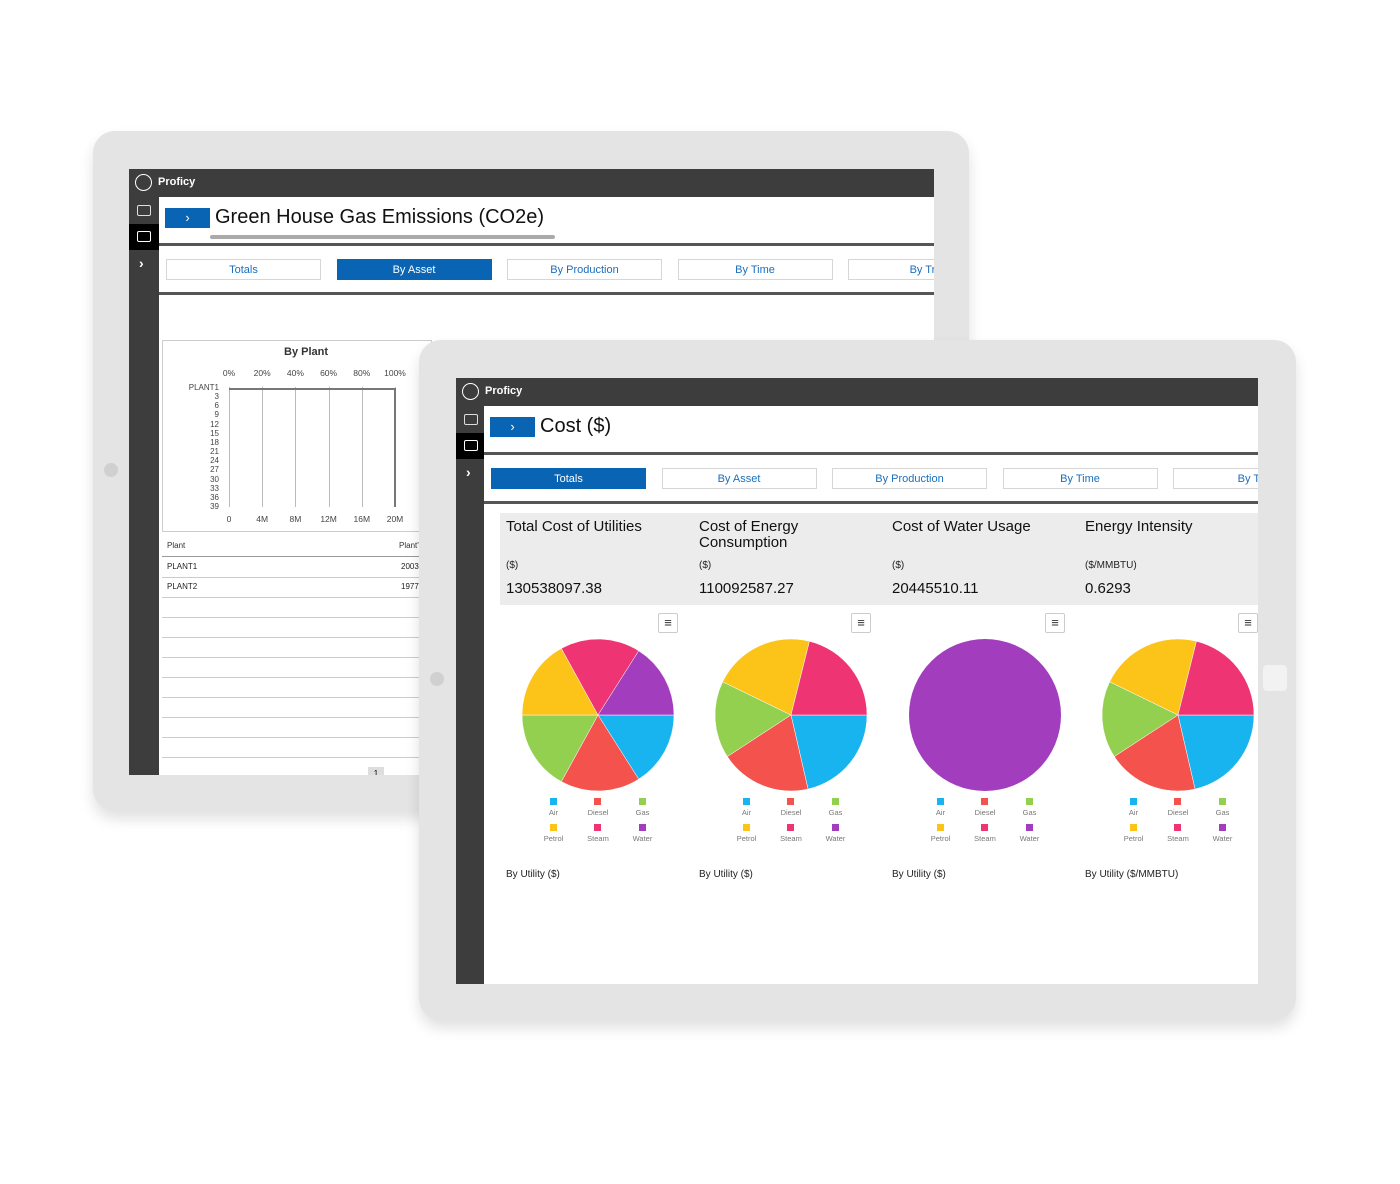 This screenshot has height=1184, width=1400. Describe the element at coordinates (329, 373) in the screenshot. I see `axis-label: 60%` at that location.